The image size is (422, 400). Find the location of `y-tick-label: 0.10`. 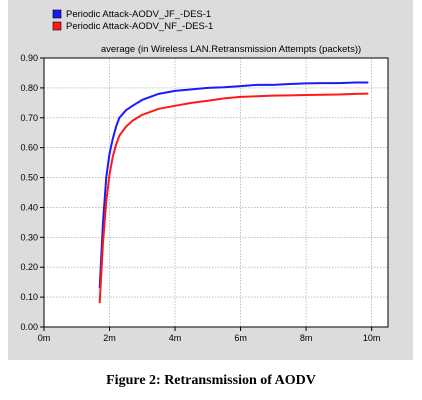

y-tick-label: 0.10 is located at coordinates (29, 297).